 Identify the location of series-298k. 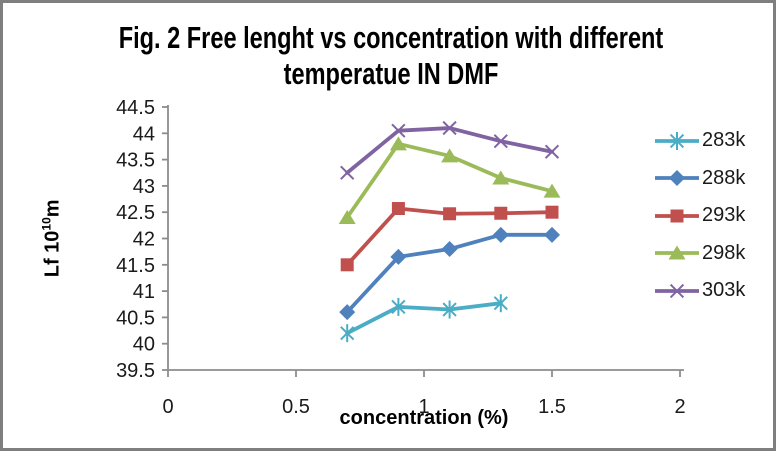
(449, 180).